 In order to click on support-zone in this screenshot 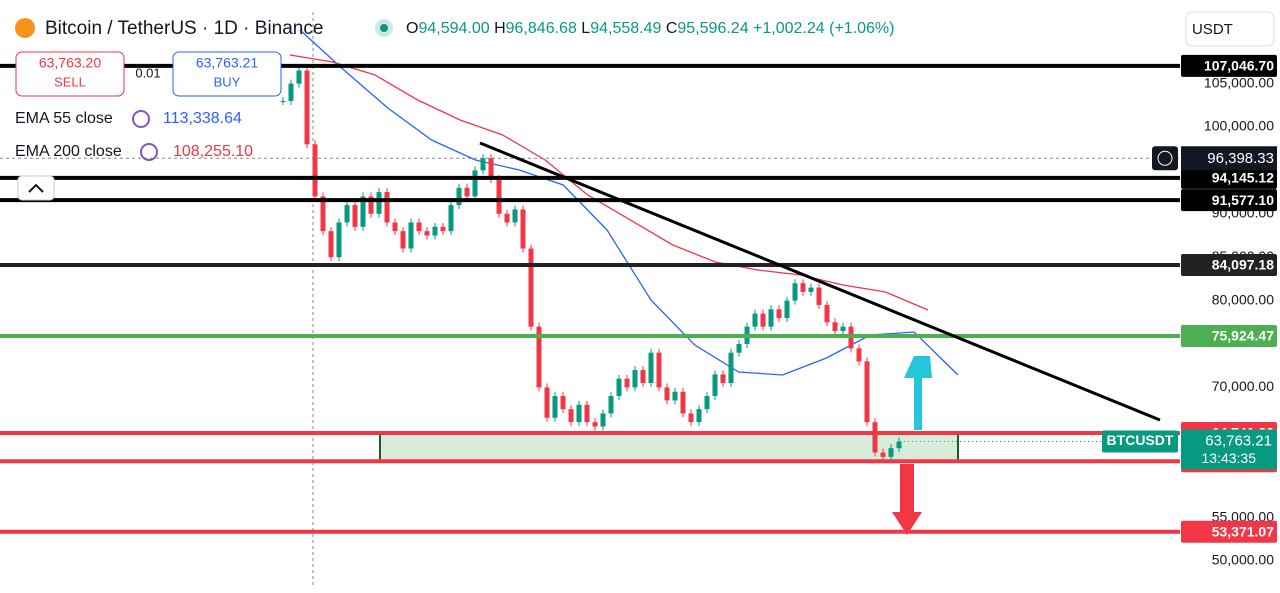, I will do `click(669, 447)`.